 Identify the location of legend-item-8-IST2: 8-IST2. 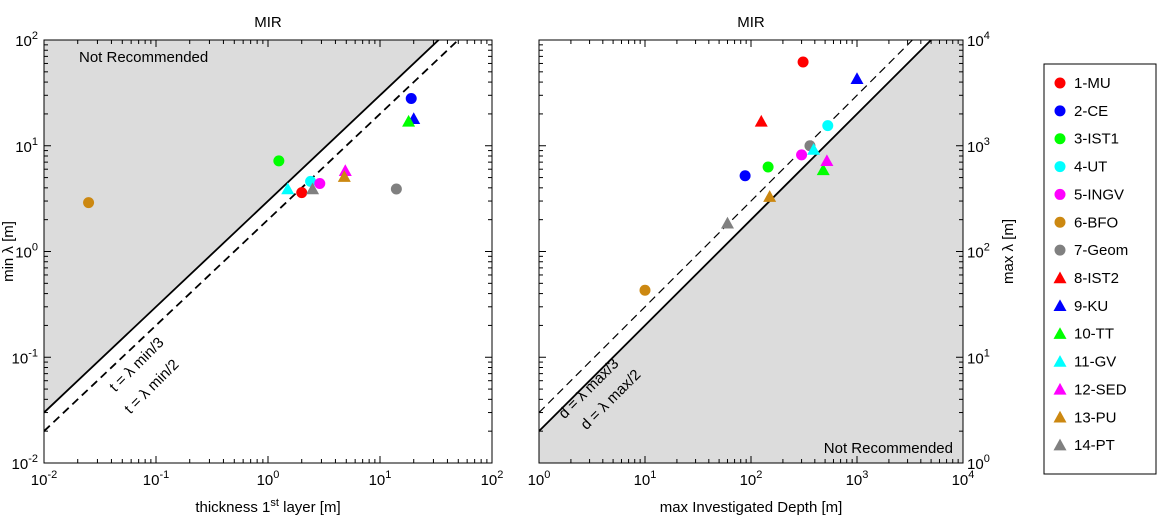
(1086, 278).